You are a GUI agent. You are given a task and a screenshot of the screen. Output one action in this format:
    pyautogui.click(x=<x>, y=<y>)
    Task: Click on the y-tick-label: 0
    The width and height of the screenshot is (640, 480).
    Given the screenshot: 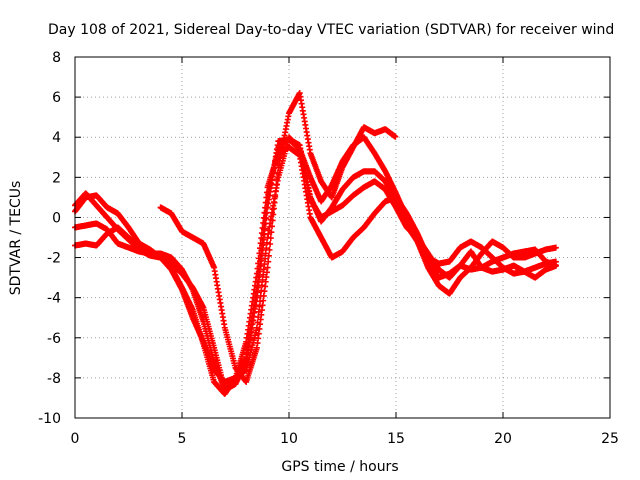 What is the action you would take?
    pyautogui.click(x=56, y=218)
    